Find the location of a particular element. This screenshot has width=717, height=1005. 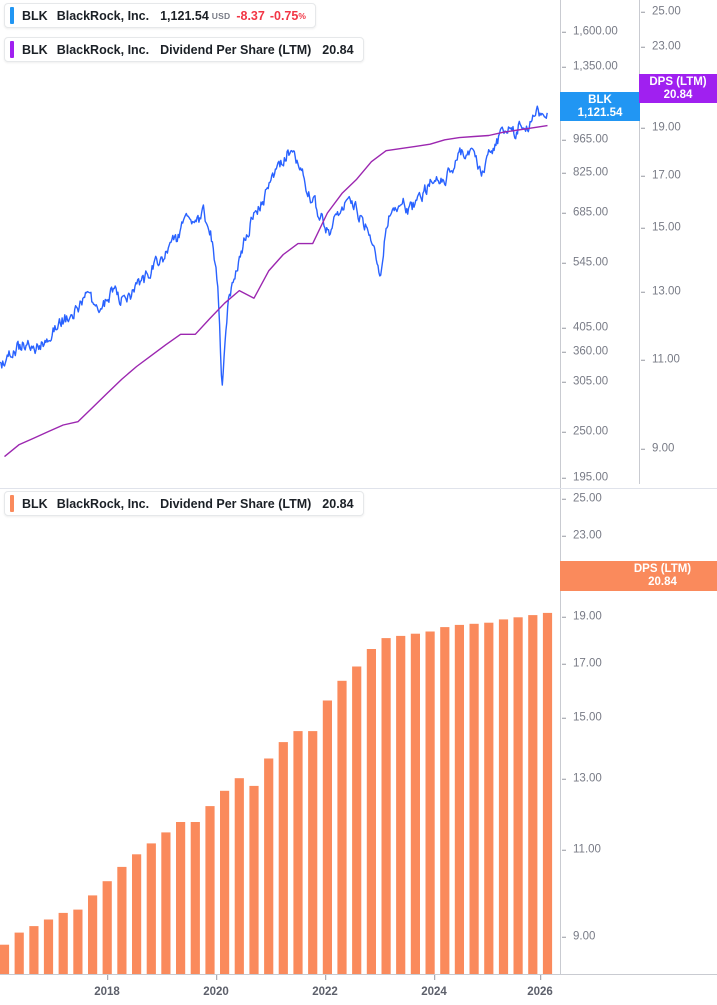

legend-dps-lower-swatch is located at coordinates (12, 503).